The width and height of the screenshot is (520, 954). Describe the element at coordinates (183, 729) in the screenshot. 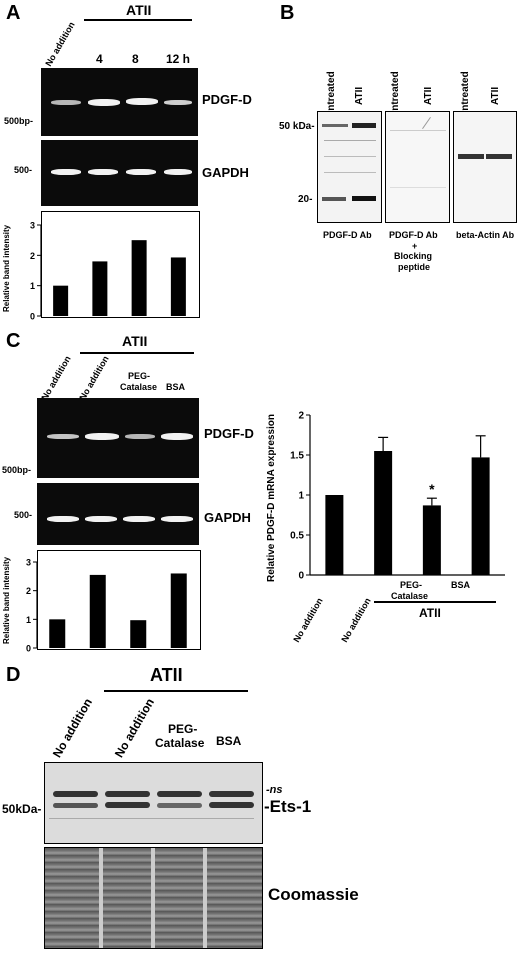

I see `panel-d-lane-3a: PEG-` at that location.